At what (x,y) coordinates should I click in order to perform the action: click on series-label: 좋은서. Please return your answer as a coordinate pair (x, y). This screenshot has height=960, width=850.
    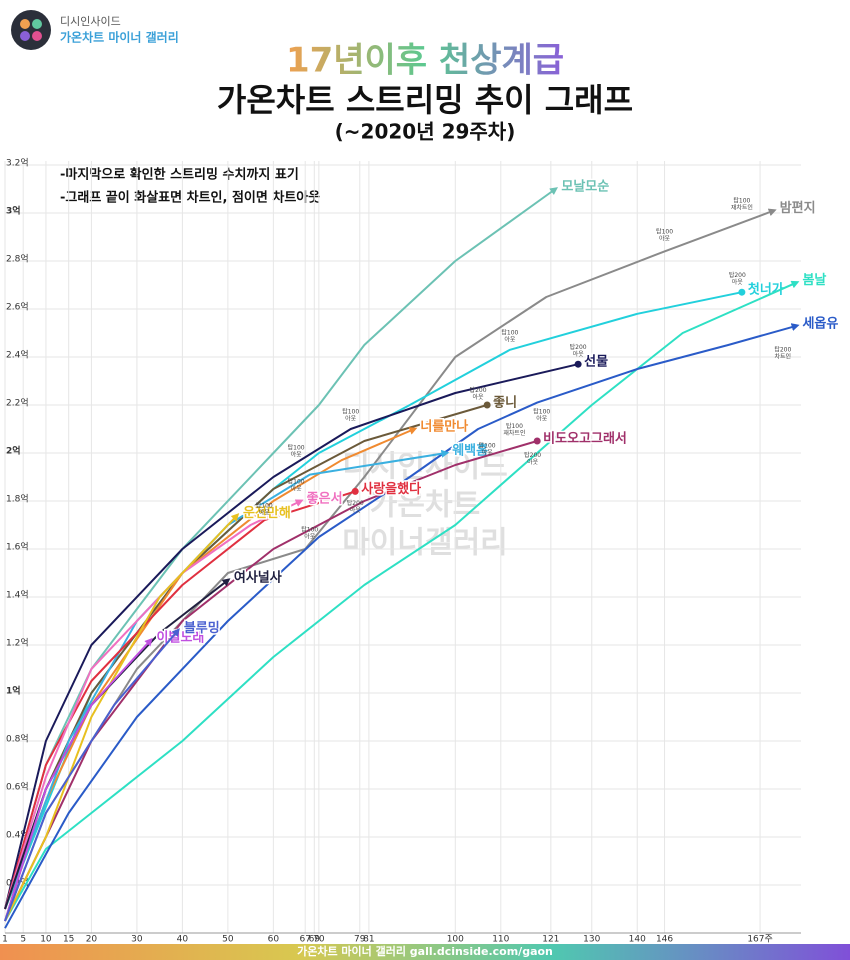
    Looking at the image, I should click on (325, 499).